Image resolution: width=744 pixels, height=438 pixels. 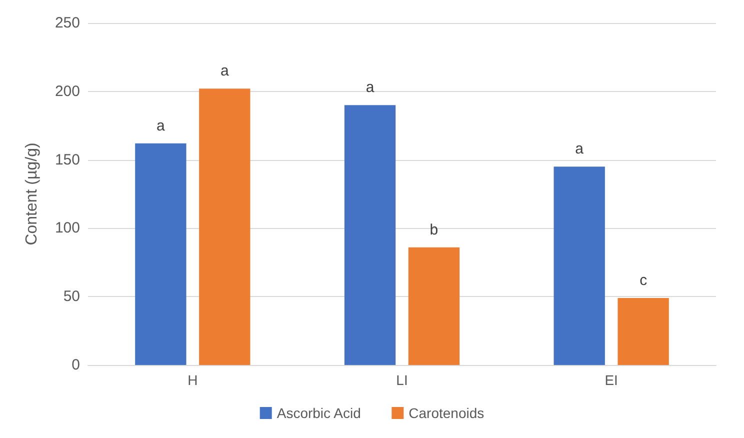 I want to click on y-tick-label: 50, so click(x=71, y=297).